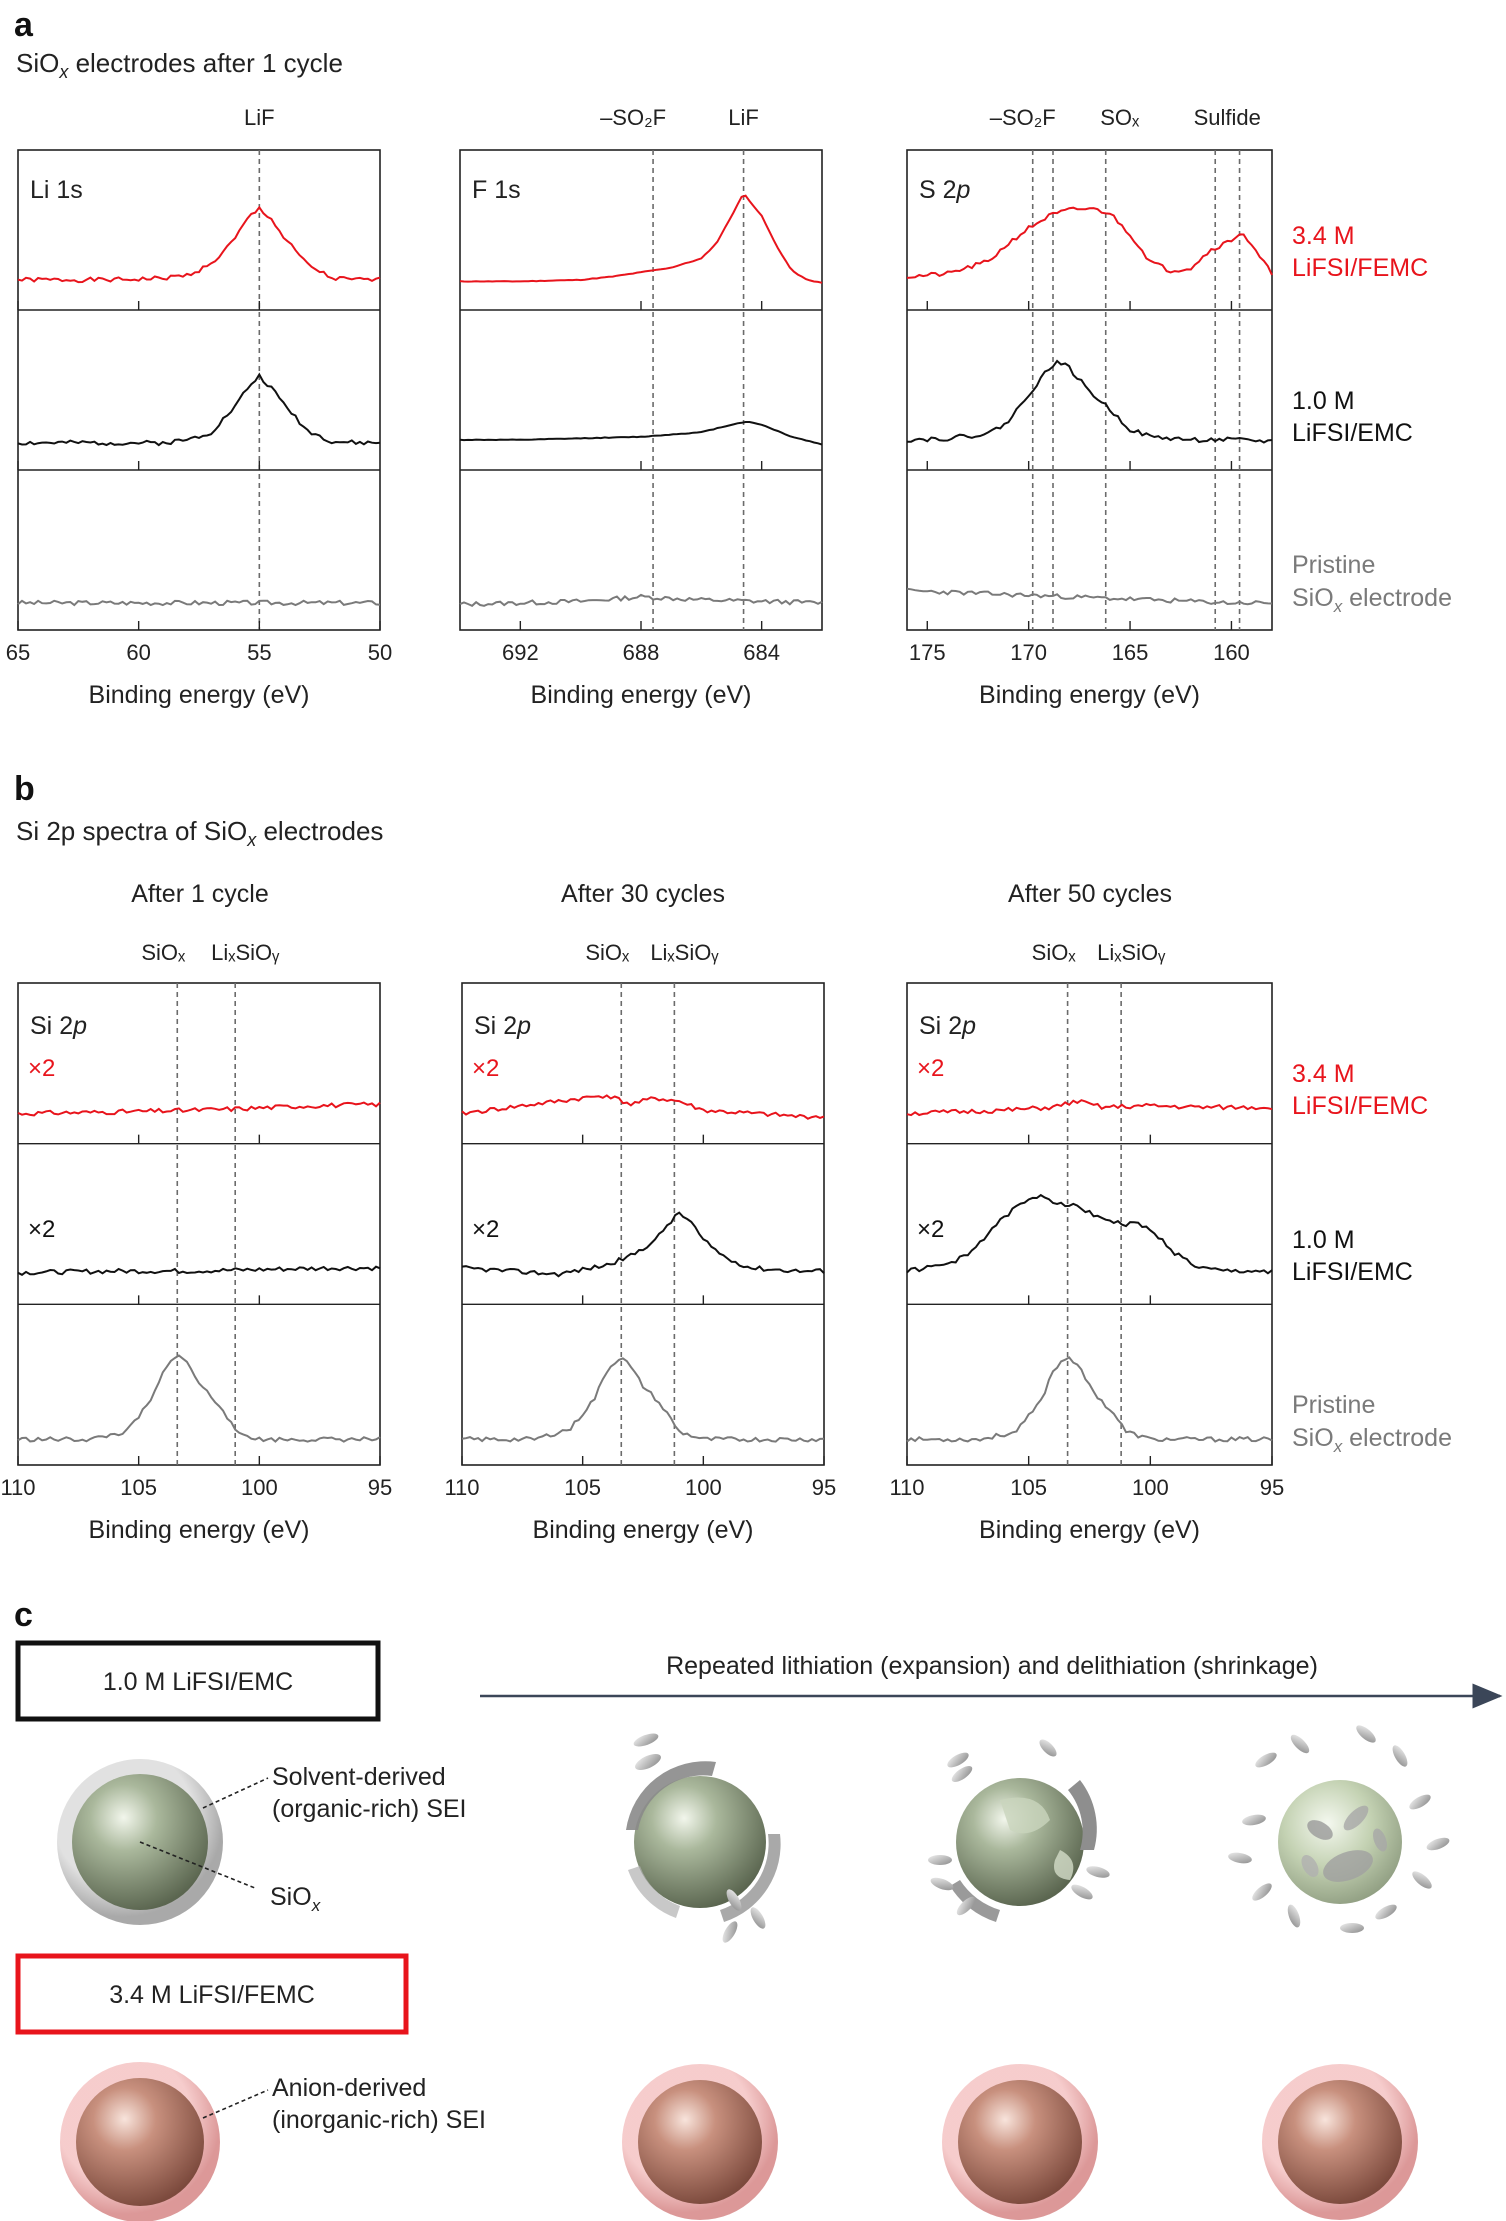 The height and width of the screenshot is (2221, 1506). Describe the element at coordinates (359, 1777) in the screenshot. I see `callout-organic-line1: Solvent-derived` at that location.